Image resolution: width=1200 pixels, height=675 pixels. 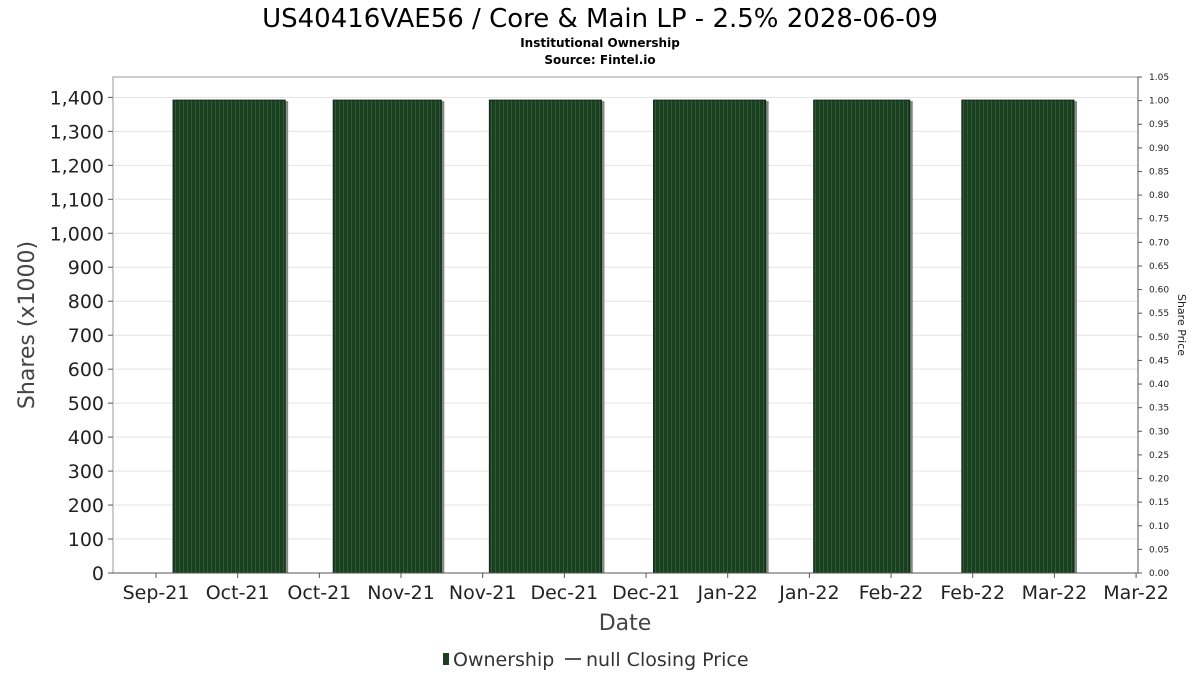 What do you see at coordinates (503, 660) in the screenshot?
I see `legend-ownership-label: Ownership` at bounding box center [503, 660].